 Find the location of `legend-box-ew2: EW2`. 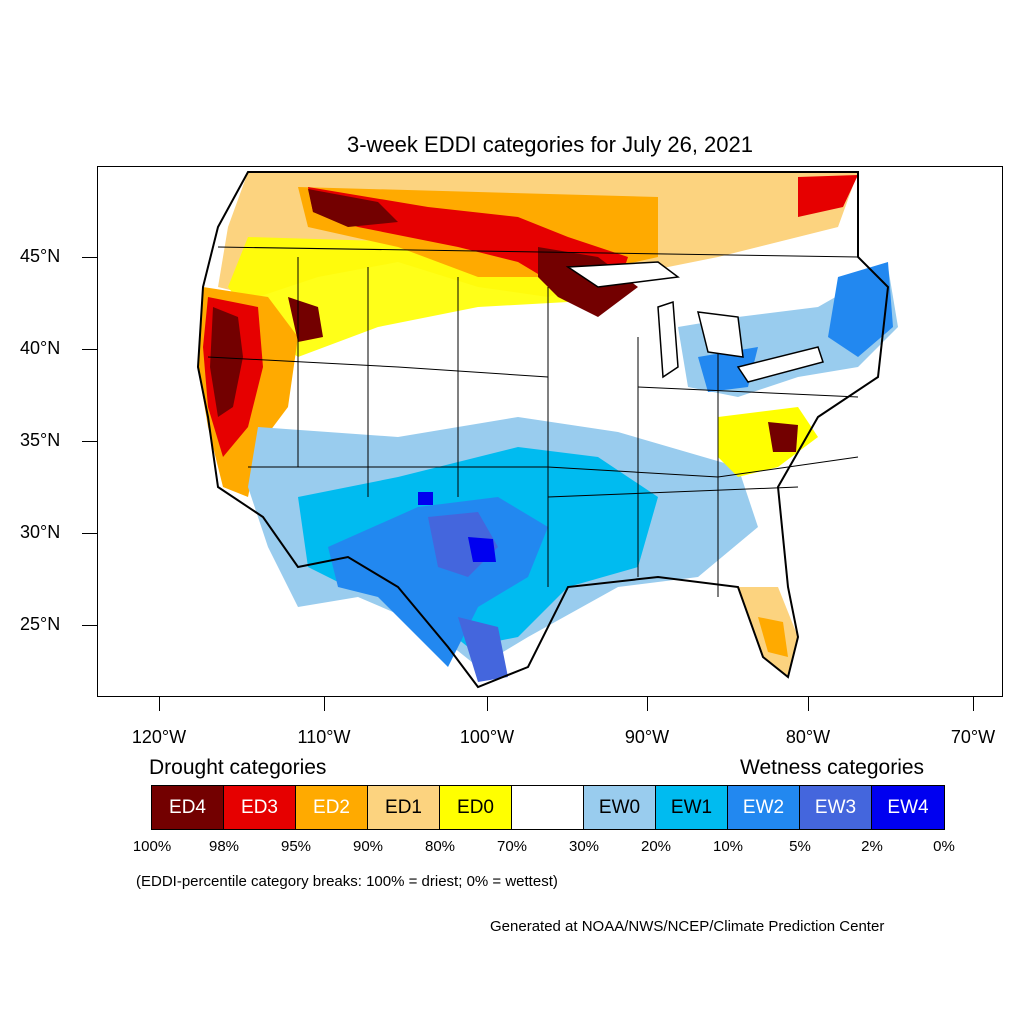

legend-box-ew2: EW2 is located at coordinates (764, 807).